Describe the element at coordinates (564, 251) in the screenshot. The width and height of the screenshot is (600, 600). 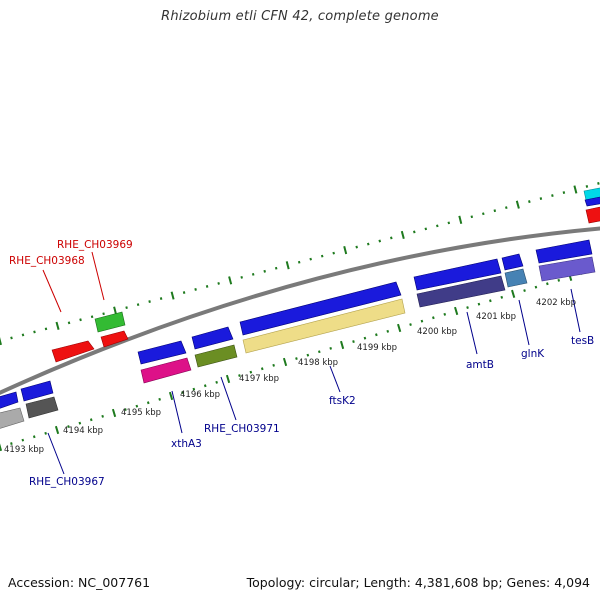
I see `feature-blue-tesB` at that location.